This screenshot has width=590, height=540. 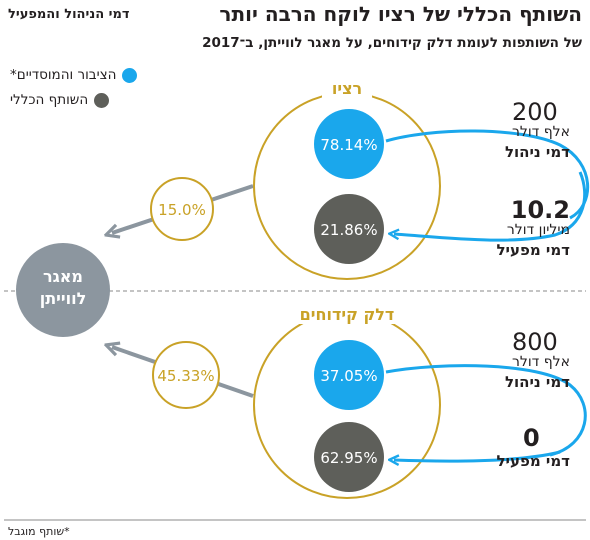 I want to click on operator-fee-label-ratio: דמי מפעיל, so click(x=533, y=250).